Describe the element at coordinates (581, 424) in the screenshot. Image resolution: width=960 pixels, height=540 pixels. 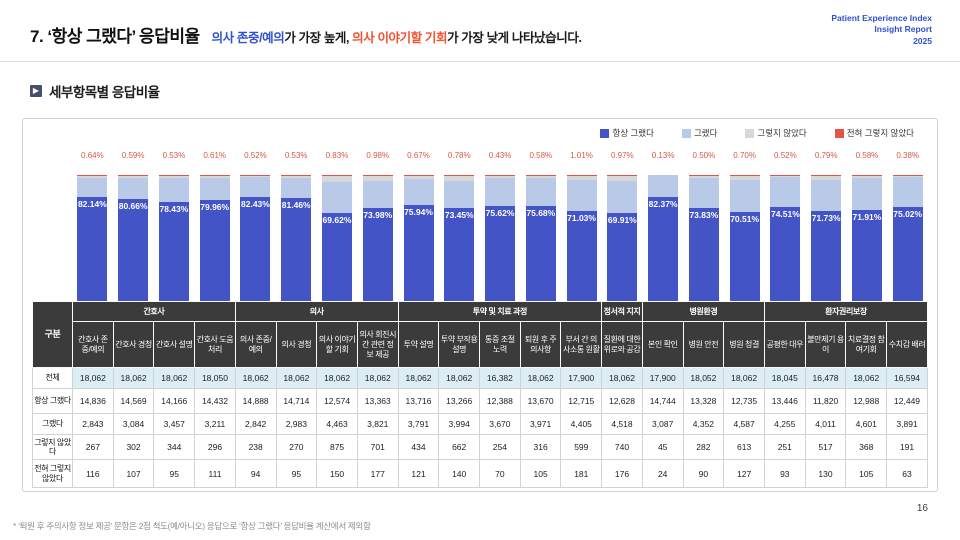
I see `value-cell: 4,405` at that location.